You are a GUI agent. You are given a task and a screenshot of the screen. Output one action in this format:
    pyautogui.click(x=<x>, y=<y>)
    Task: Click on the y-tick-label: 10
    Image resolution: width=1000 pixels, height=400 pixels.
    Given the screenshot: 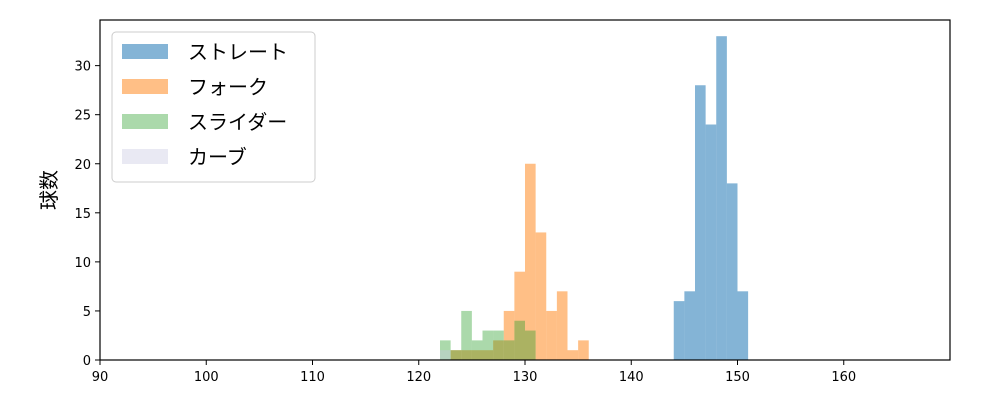 What is the action you would take?
    pyautogui.click(x=82, y=263)
    